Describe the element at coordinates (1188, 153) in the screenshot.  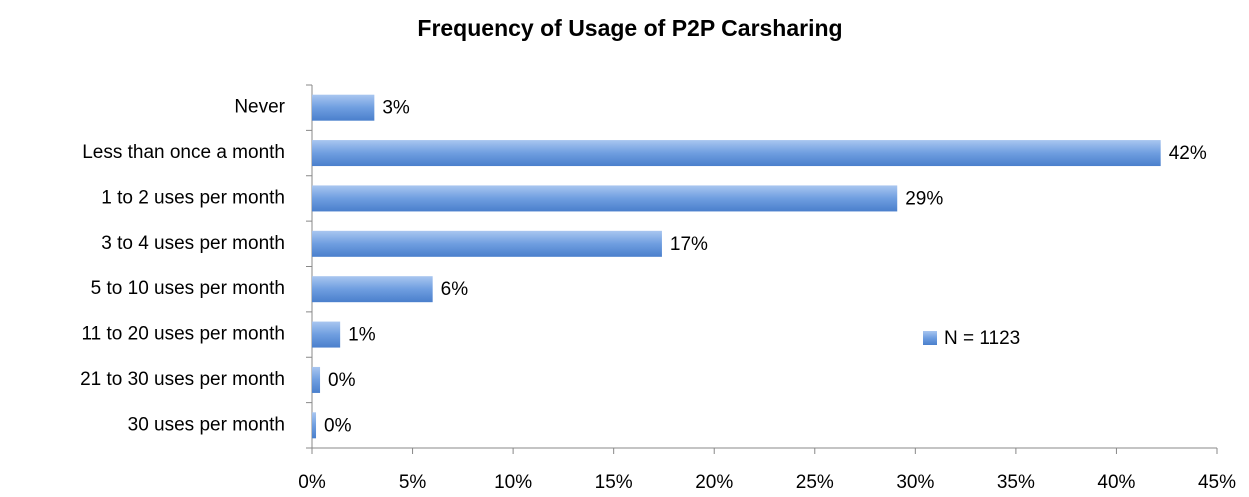
I see `data-label: 42%` at that location.